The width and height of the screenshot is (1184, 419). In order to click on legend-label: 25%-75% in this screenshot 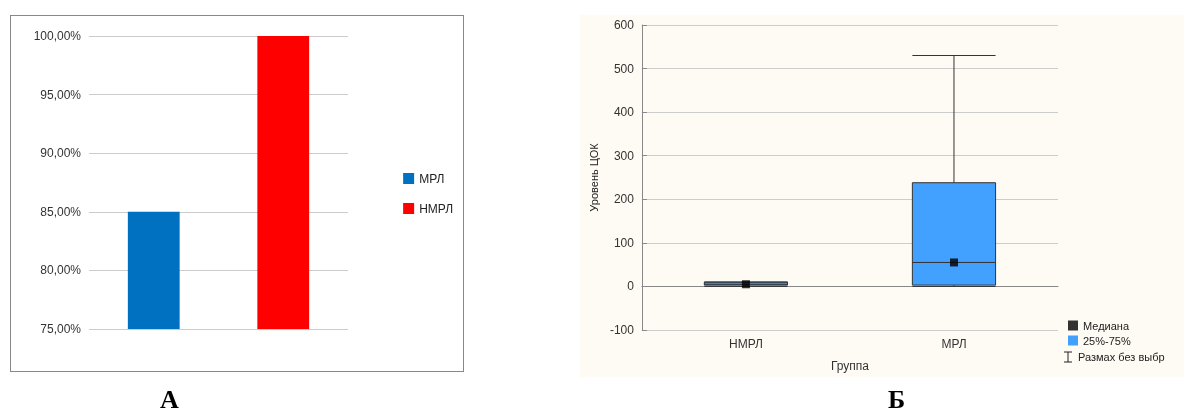, I will do `click(1107, 340)`.